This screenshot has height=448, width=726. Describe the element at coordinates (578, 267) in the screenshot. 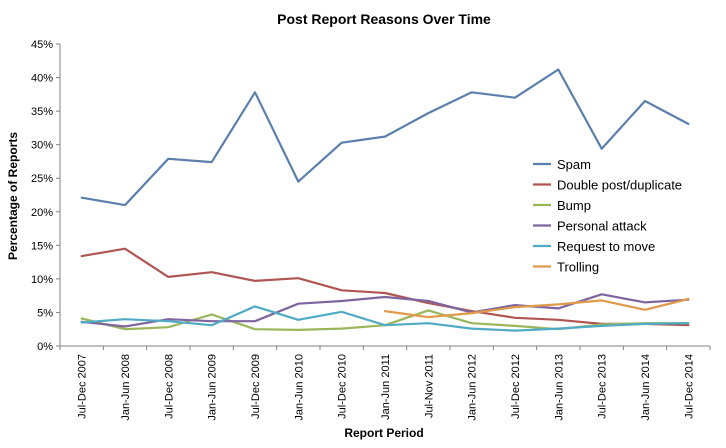

I see `legend-label-trolling: Trolling` at that location.